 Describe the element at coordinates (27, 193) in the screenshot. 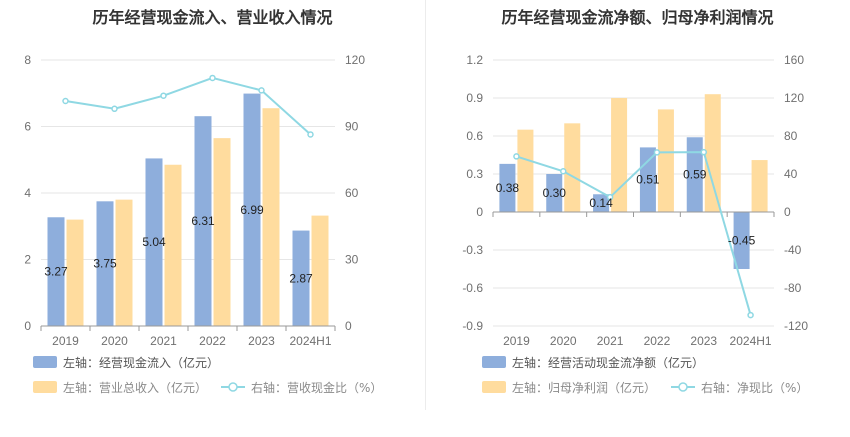

I see `left-axis-tick-label: 4` at that location.